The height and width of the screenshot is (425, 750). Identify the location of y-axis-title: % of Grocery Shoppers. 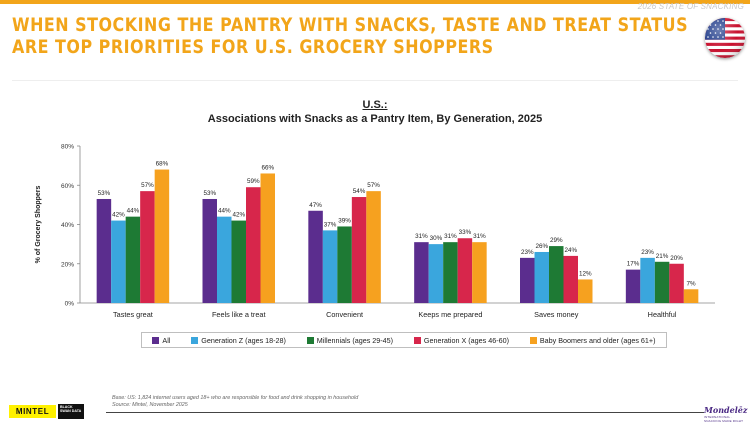
(38, 224).